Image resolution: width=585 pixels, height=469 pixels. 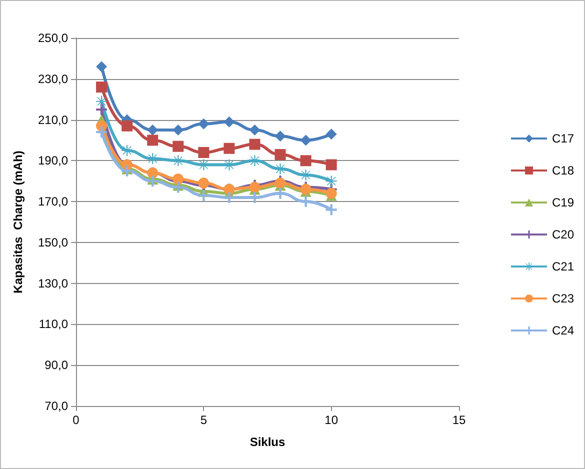 I want to click on y-tick-label: 190,0, so click(x=53, y=161).